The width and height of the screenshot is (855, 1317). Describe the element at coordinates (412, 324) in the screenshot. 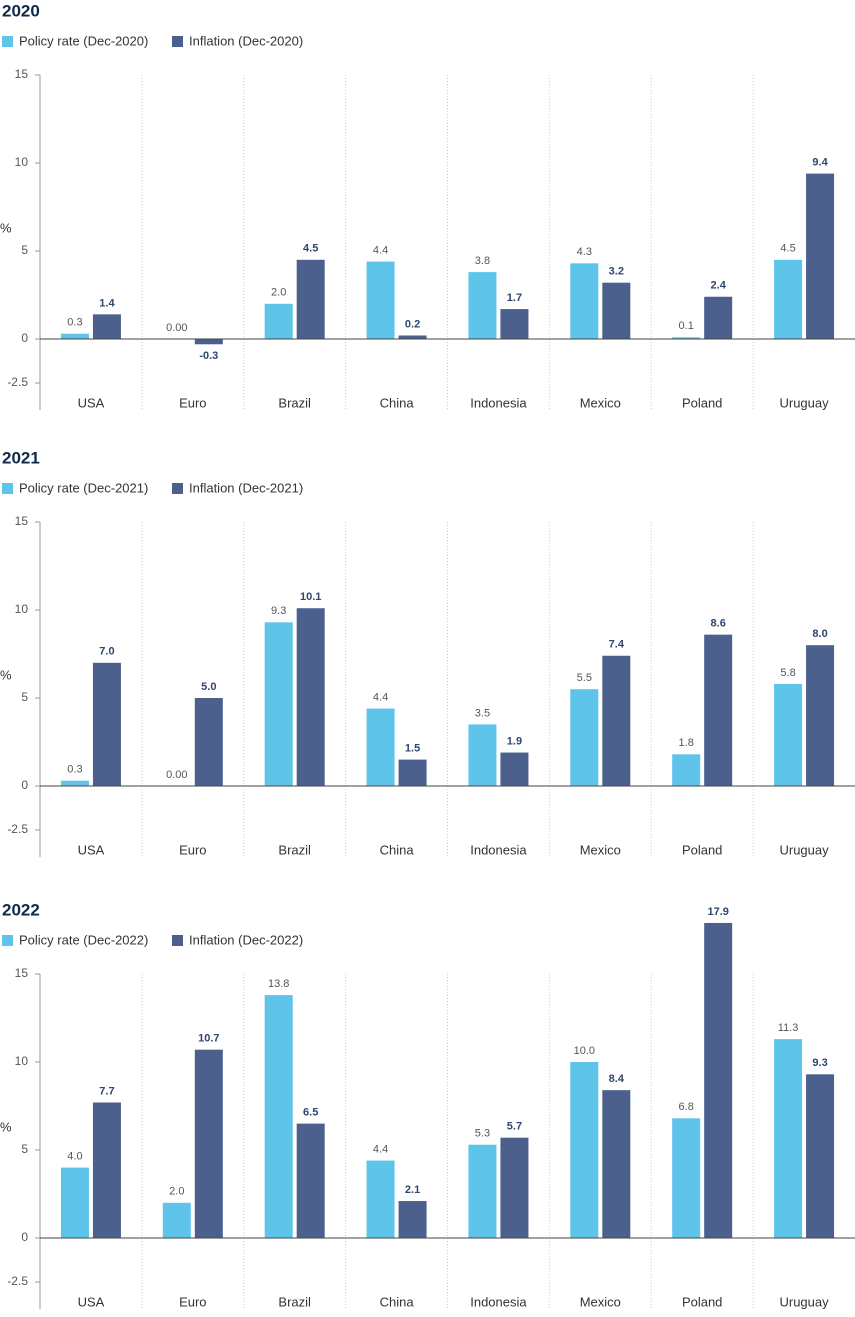

I see `value-label: 0.2` at that location.